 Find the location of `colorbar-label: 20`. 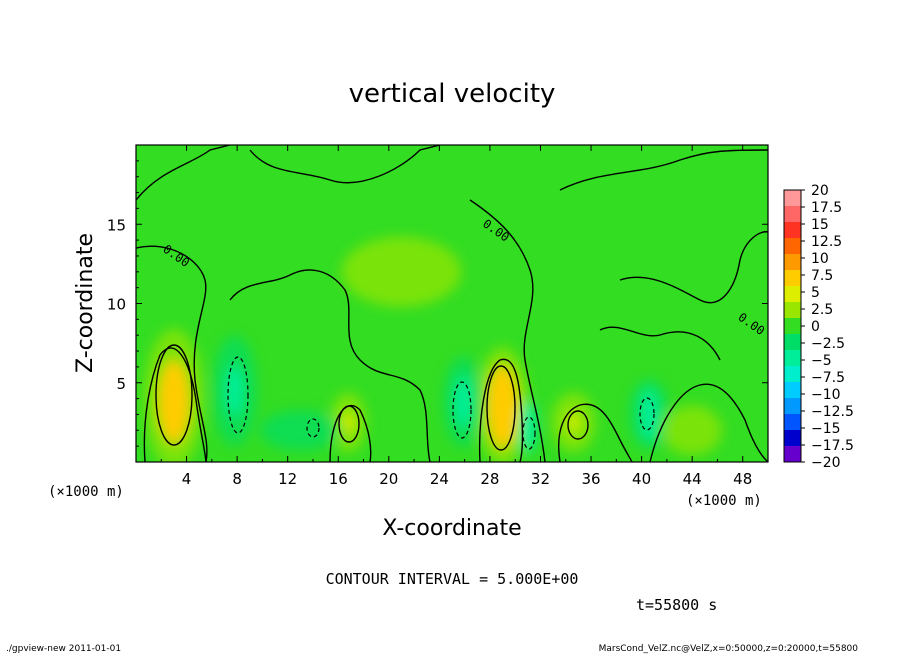

colorbar-label: 20 is located at coordinates (820, 191).